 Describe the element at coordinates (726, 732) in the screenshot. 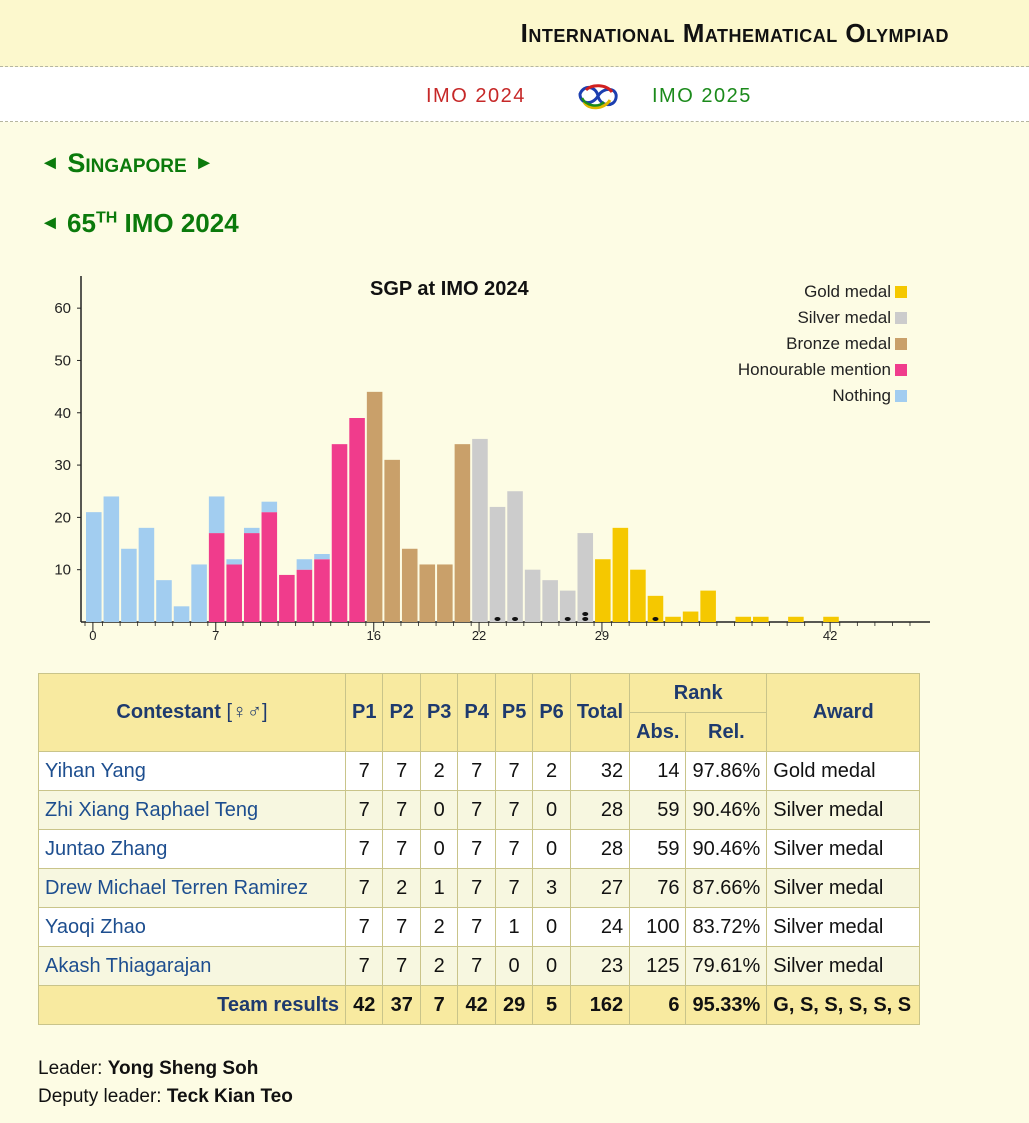

I see `col-rank-rel: Rel.` at that location.